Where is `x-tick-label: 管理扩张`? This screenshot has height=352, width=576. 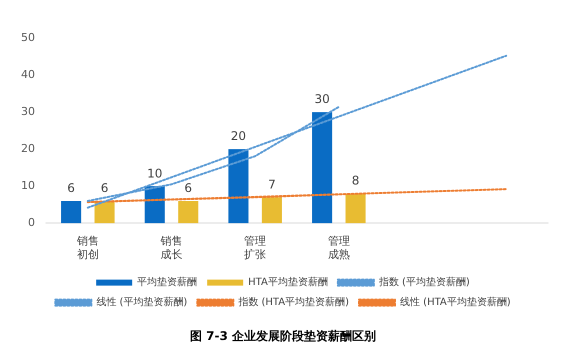
x-tick-label: 管理扩张 is located at coordinates (255, 247).